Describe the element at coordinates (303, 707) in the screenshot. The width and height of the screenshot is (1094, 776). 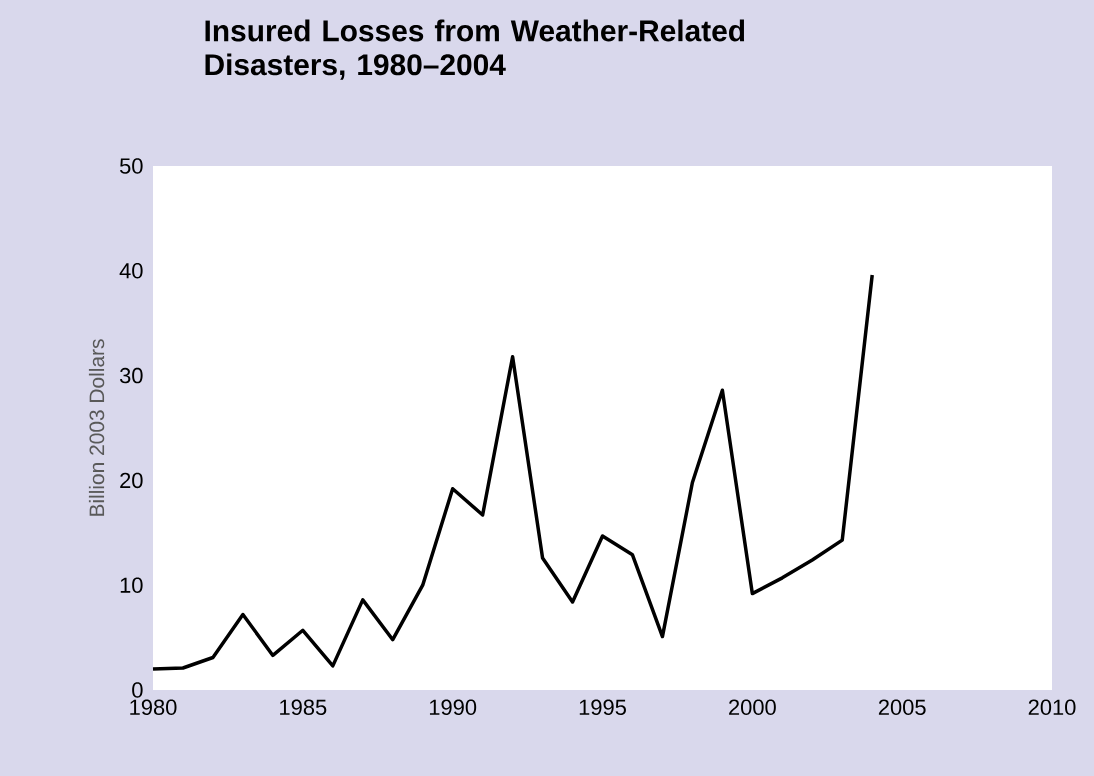
I see `x-tick-label: 1985` at that location.